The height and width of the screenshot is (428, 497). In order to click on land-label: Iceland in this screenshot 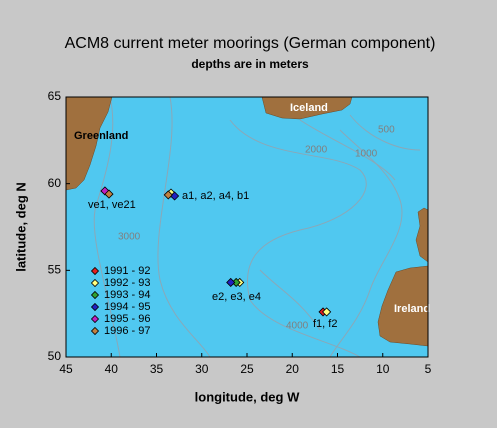, I will do `click(309, 108)`.